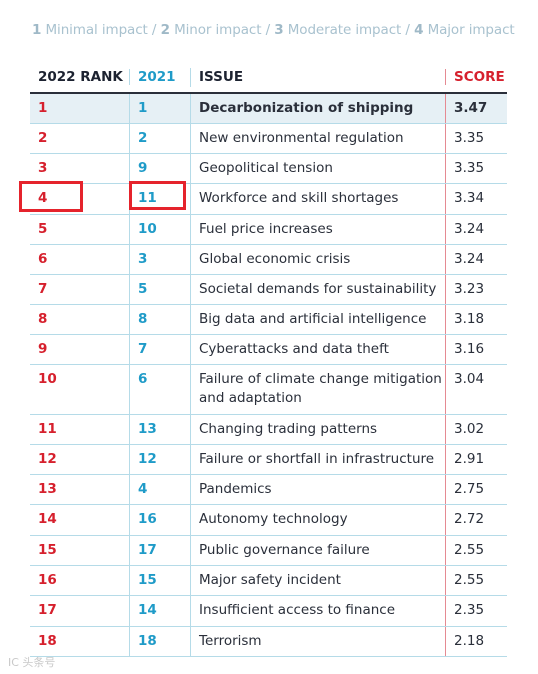 Image resolution: width=538 pixels, height=674 pixels. Describe the element at coordinates (159, 229) in the screenshot. I see `rank-2021-cell: 10` at that location.